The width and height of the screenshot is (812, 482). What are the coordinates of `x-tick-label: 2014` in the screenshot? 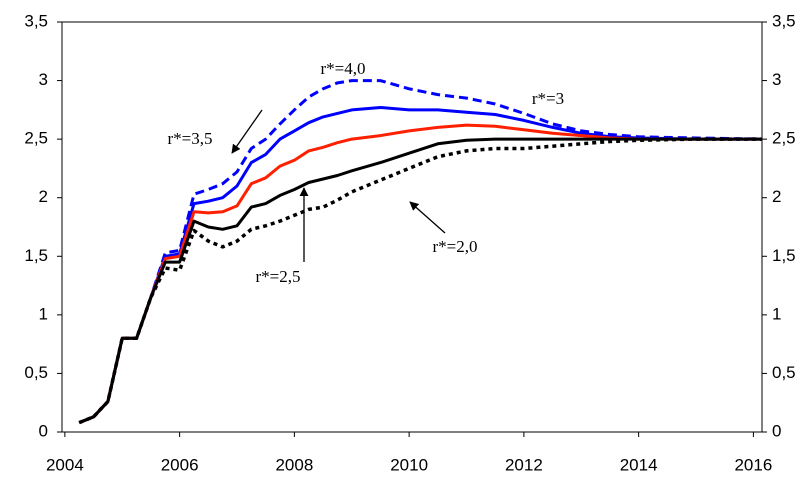 It's located at (639, 464).